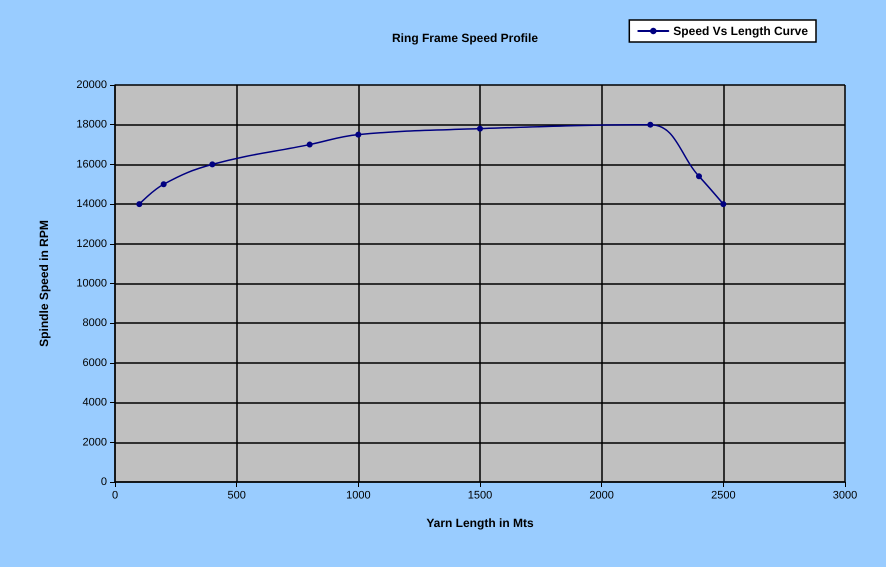 The height and width of the screenshot is (567, 886). Describe the element at coordinates (91, 284) in the screenshot. I see `y-tick-label: 10000` at that location.